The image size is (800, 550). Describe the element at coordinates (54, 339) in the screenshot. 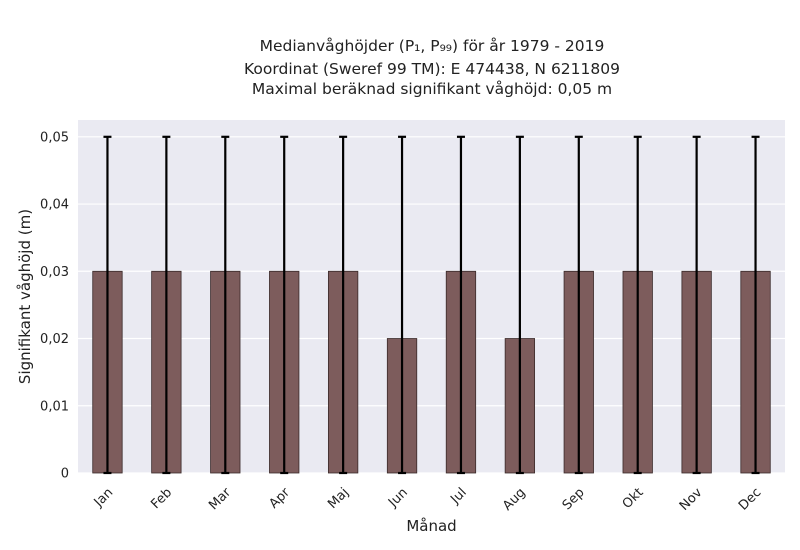

I see `y-tick-label: 0,02` at that location.